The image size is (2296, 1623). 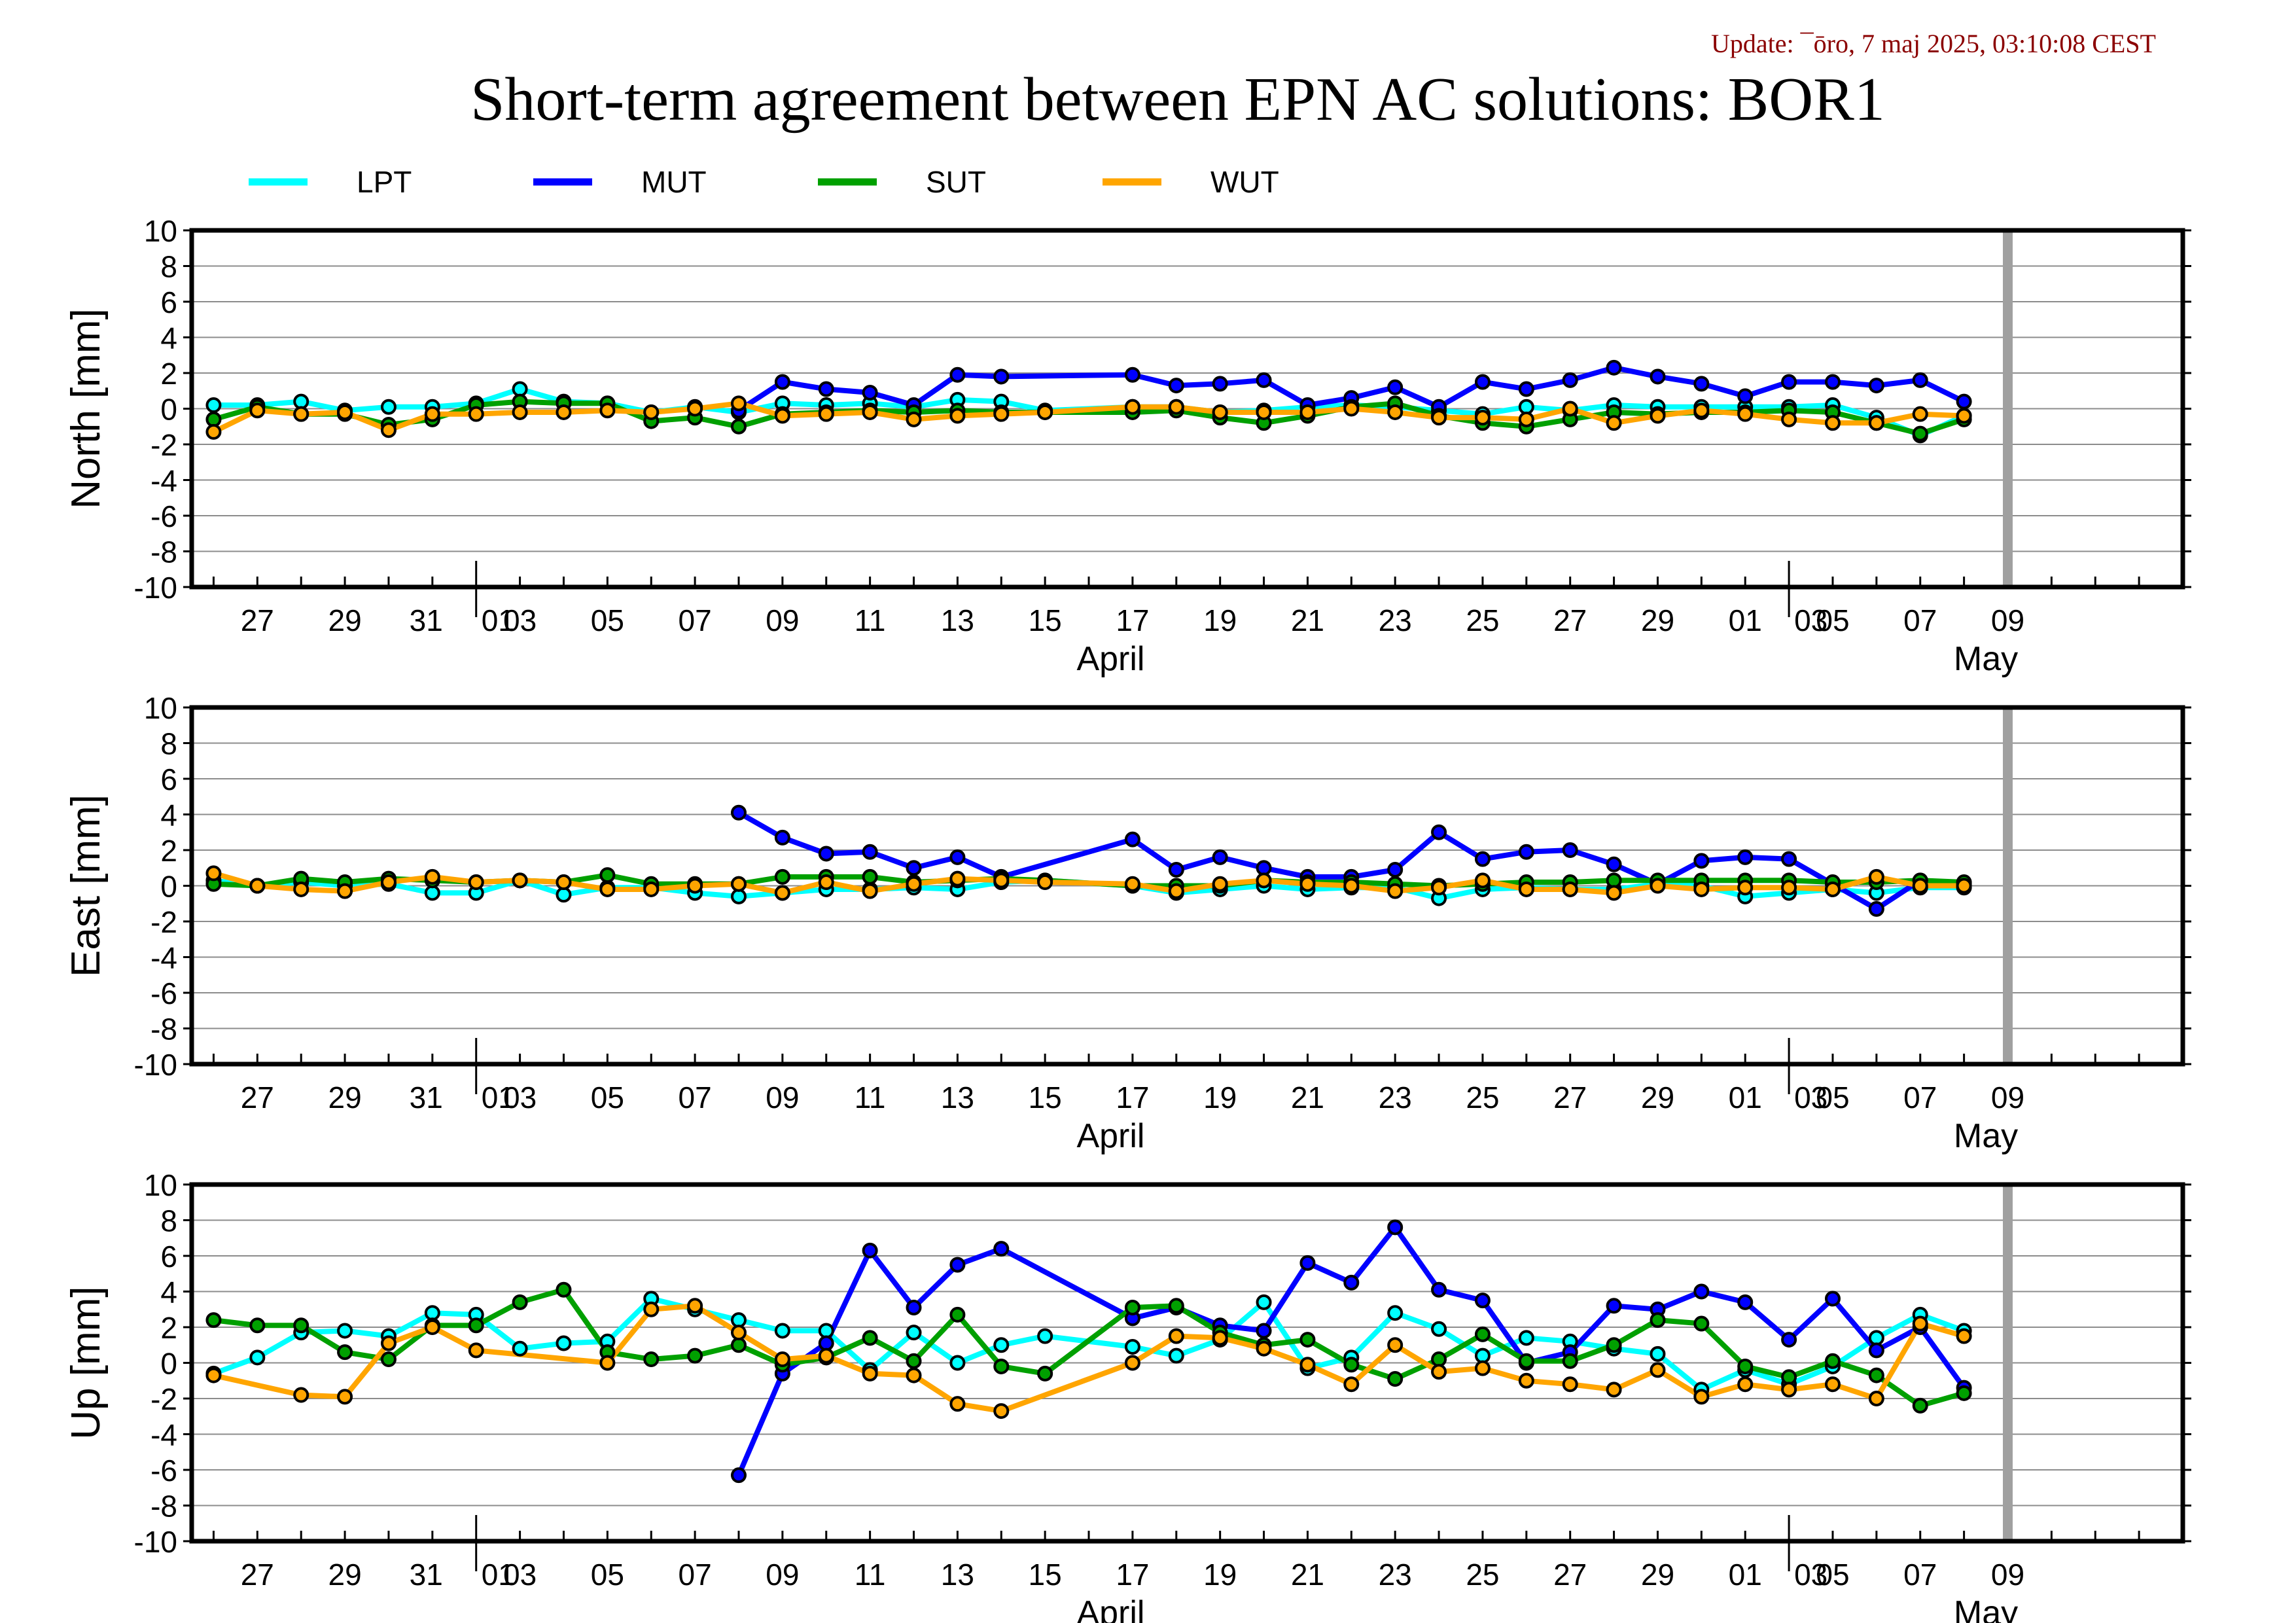 I want to click on y-tick-label: -6, so click(x=164, y=1471).